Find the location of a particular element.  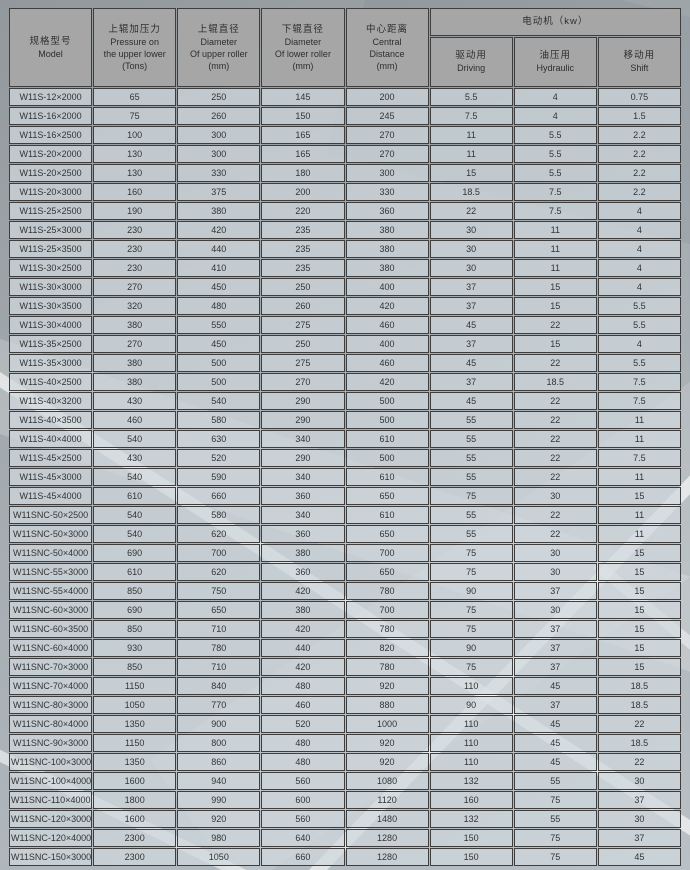

value-cell: 2.2 is located at coordinates (639, 154).